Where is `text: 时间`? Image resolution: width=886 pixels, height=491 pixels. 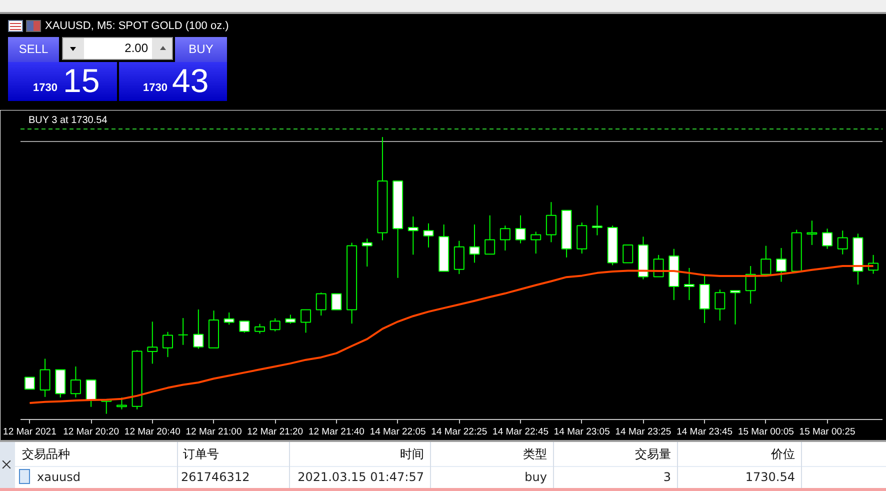
text: 时间 is located at coordinates (412, 454).